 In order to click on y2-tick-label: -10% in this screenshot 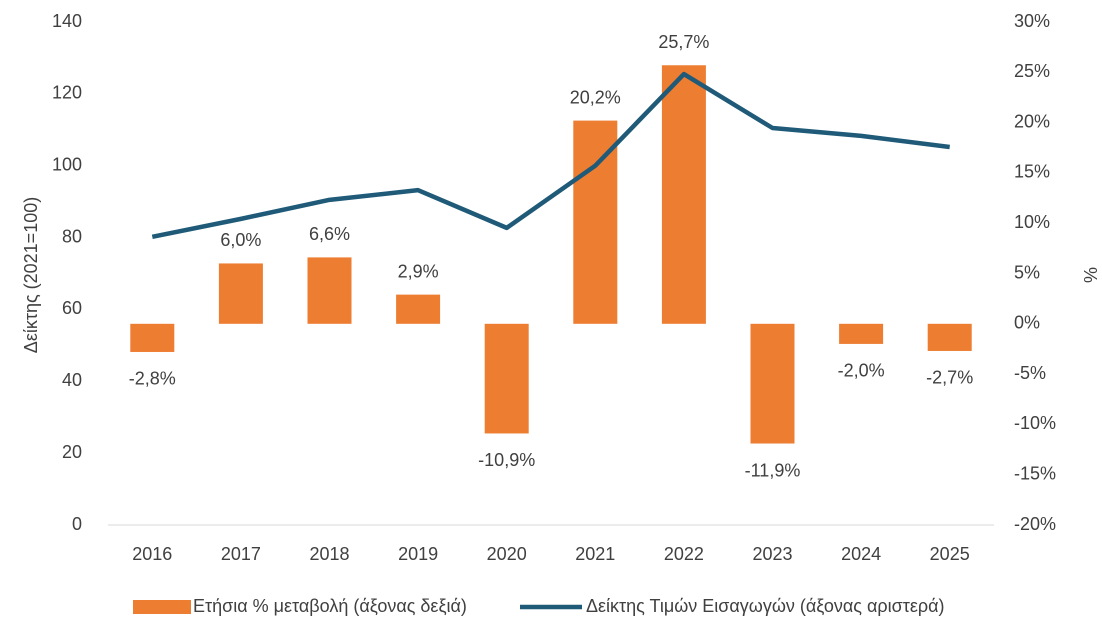, I will do `click(1035, 423)`.